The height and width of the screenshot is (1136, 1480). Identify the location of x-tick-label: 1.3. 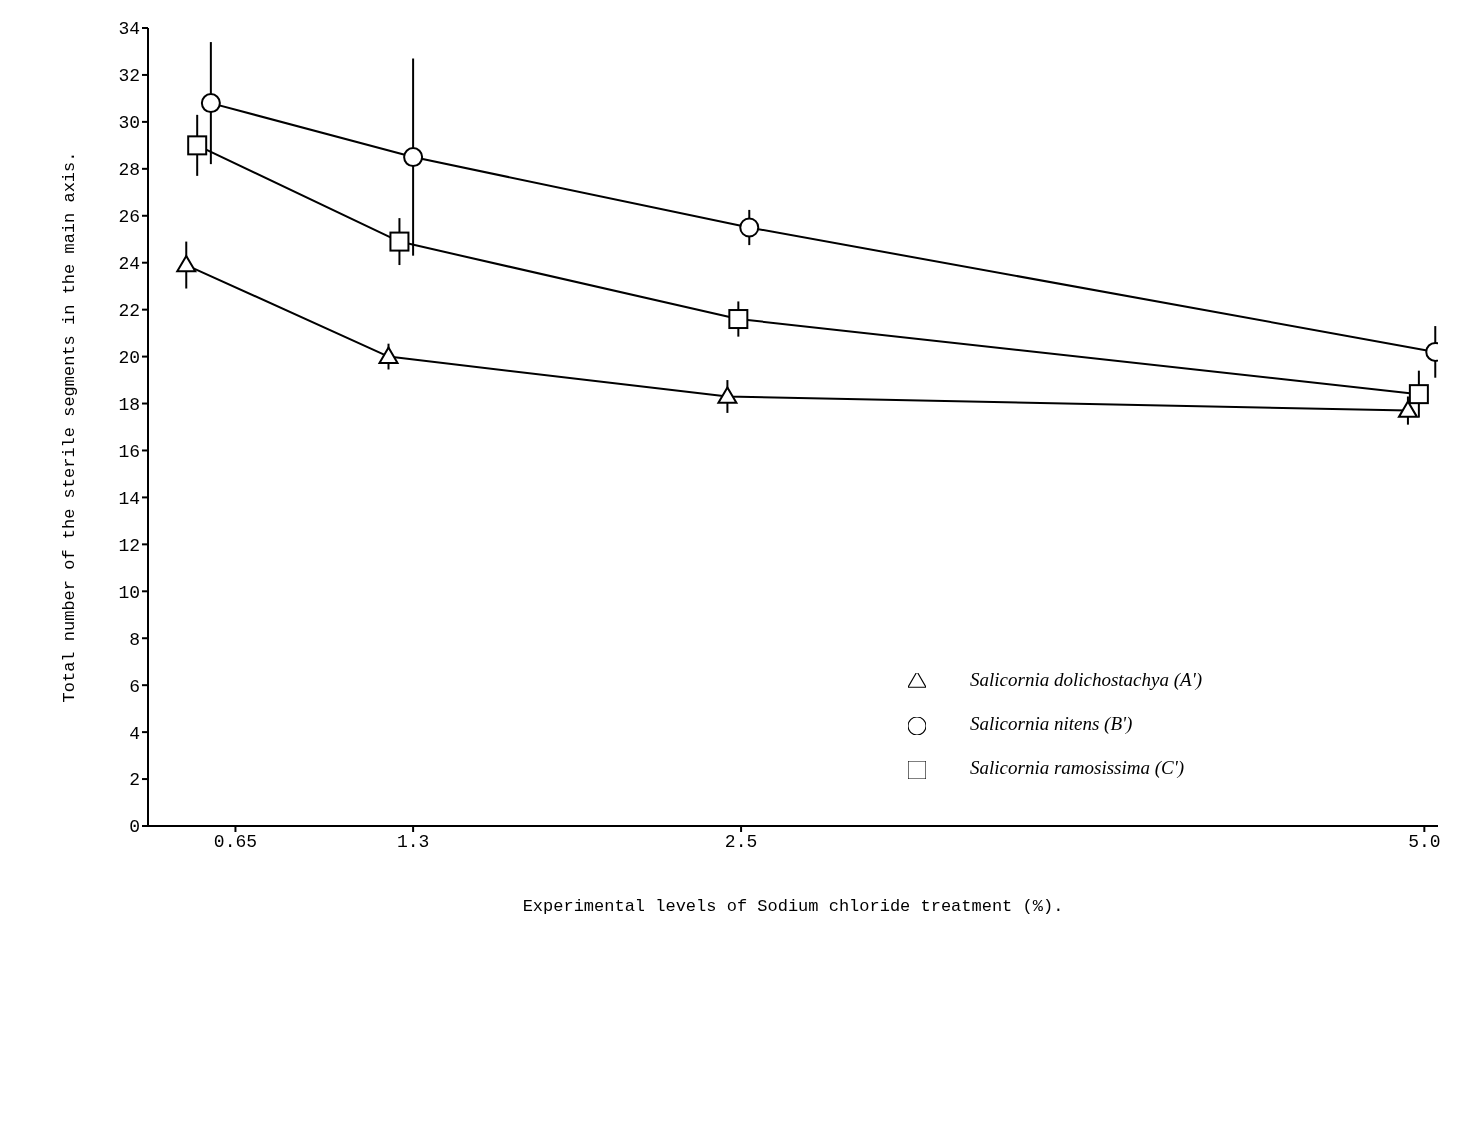
(413, 841).